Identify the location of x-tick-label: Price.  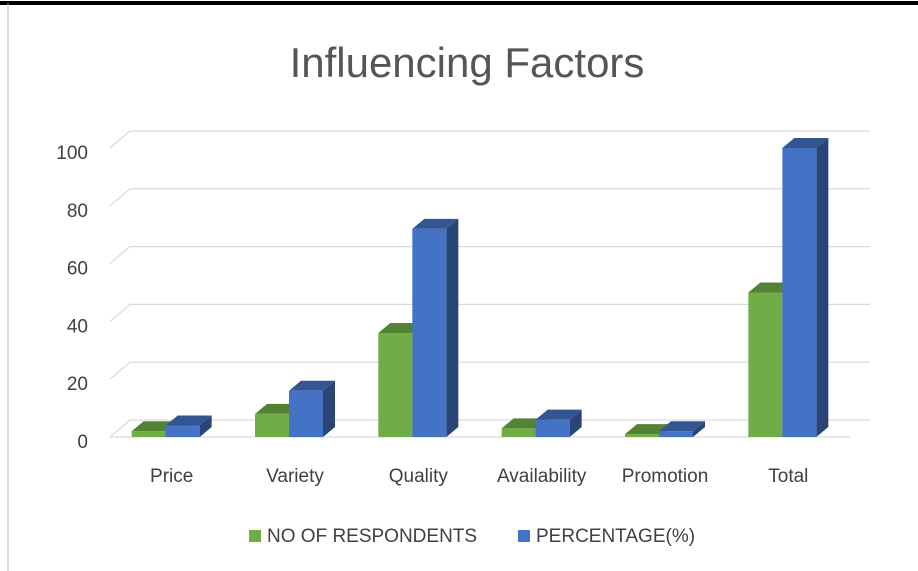
(171, 476).